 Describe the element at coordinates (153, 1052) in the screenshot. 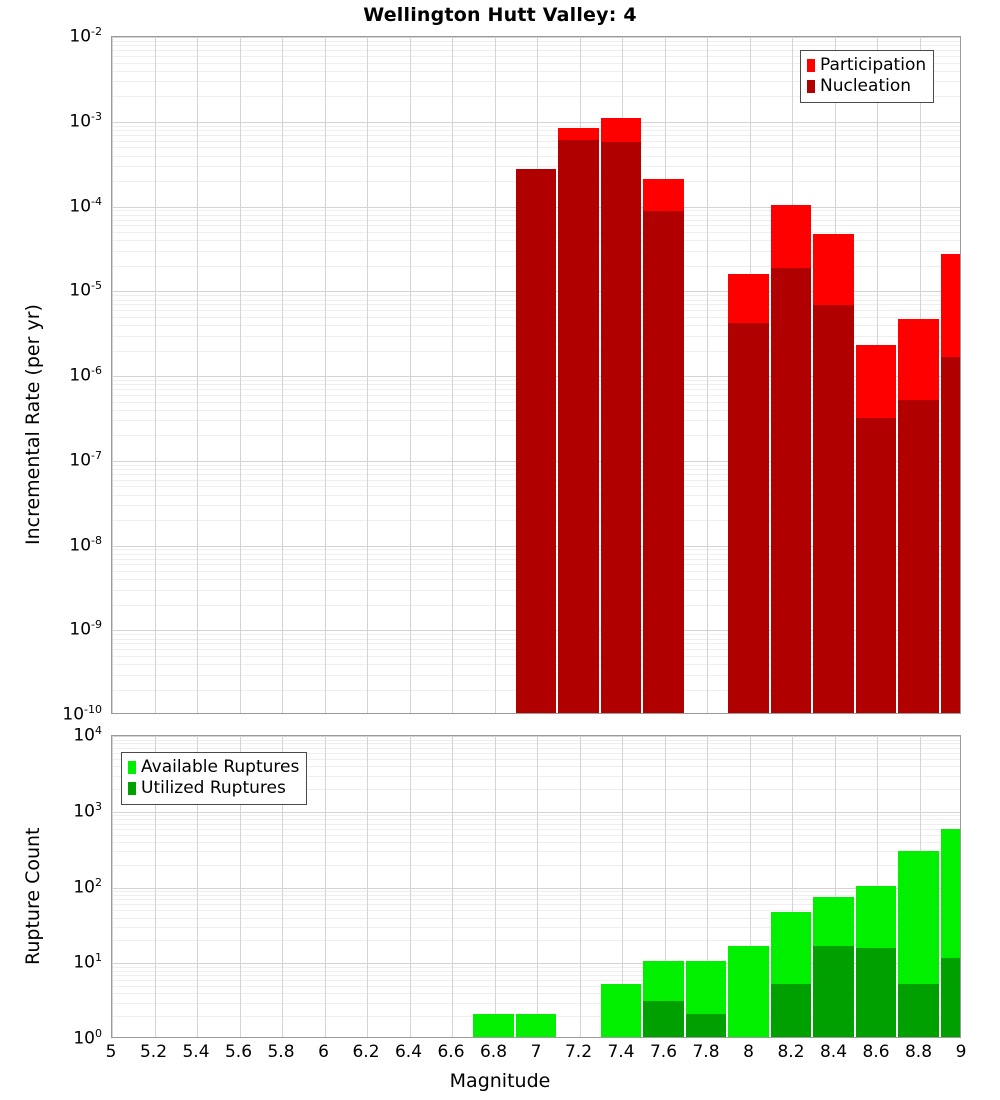

I see `x-axis-tick-label: 5.2` at that location.